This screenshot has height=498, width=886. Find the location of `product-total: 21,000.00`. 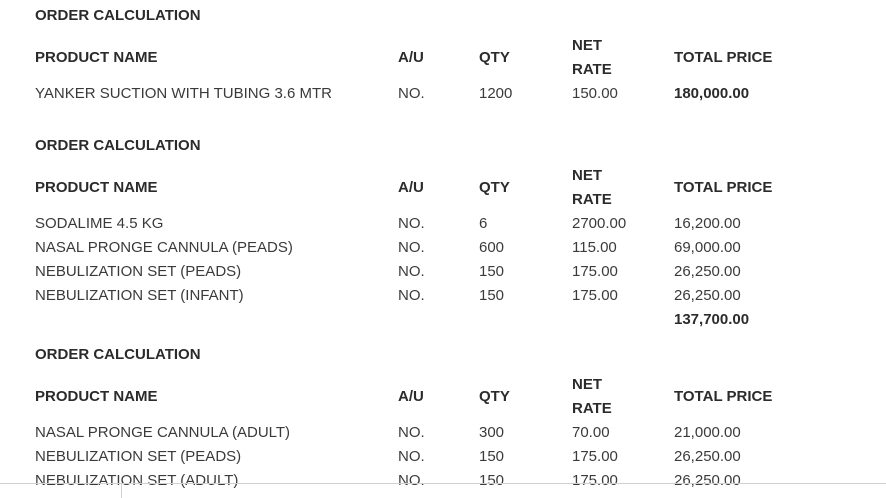

product-total: 21,000.00 is located at coordinates (707, 432).